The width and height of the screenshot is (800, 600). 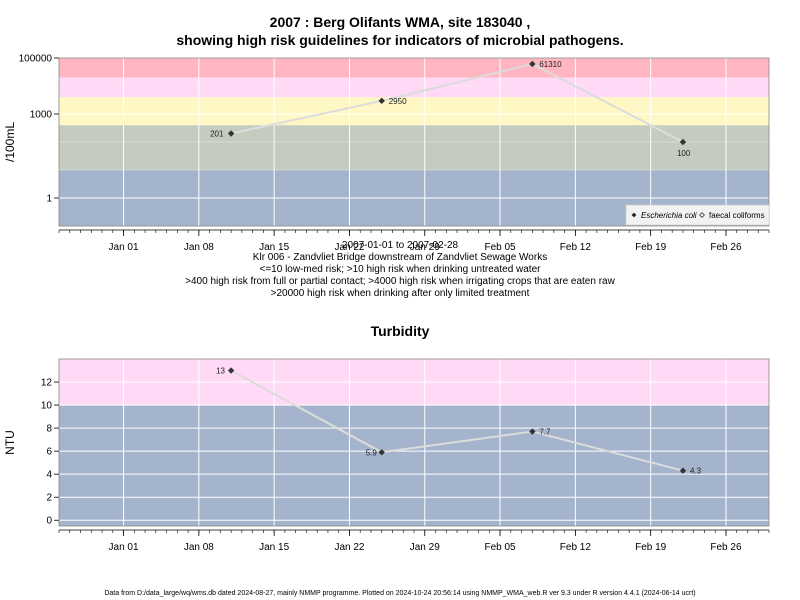 What do you see at coordinates (49, 498) in the screenshot?
I see `turbidity-y-tick-label: 2` at bounding box center [49, 498].